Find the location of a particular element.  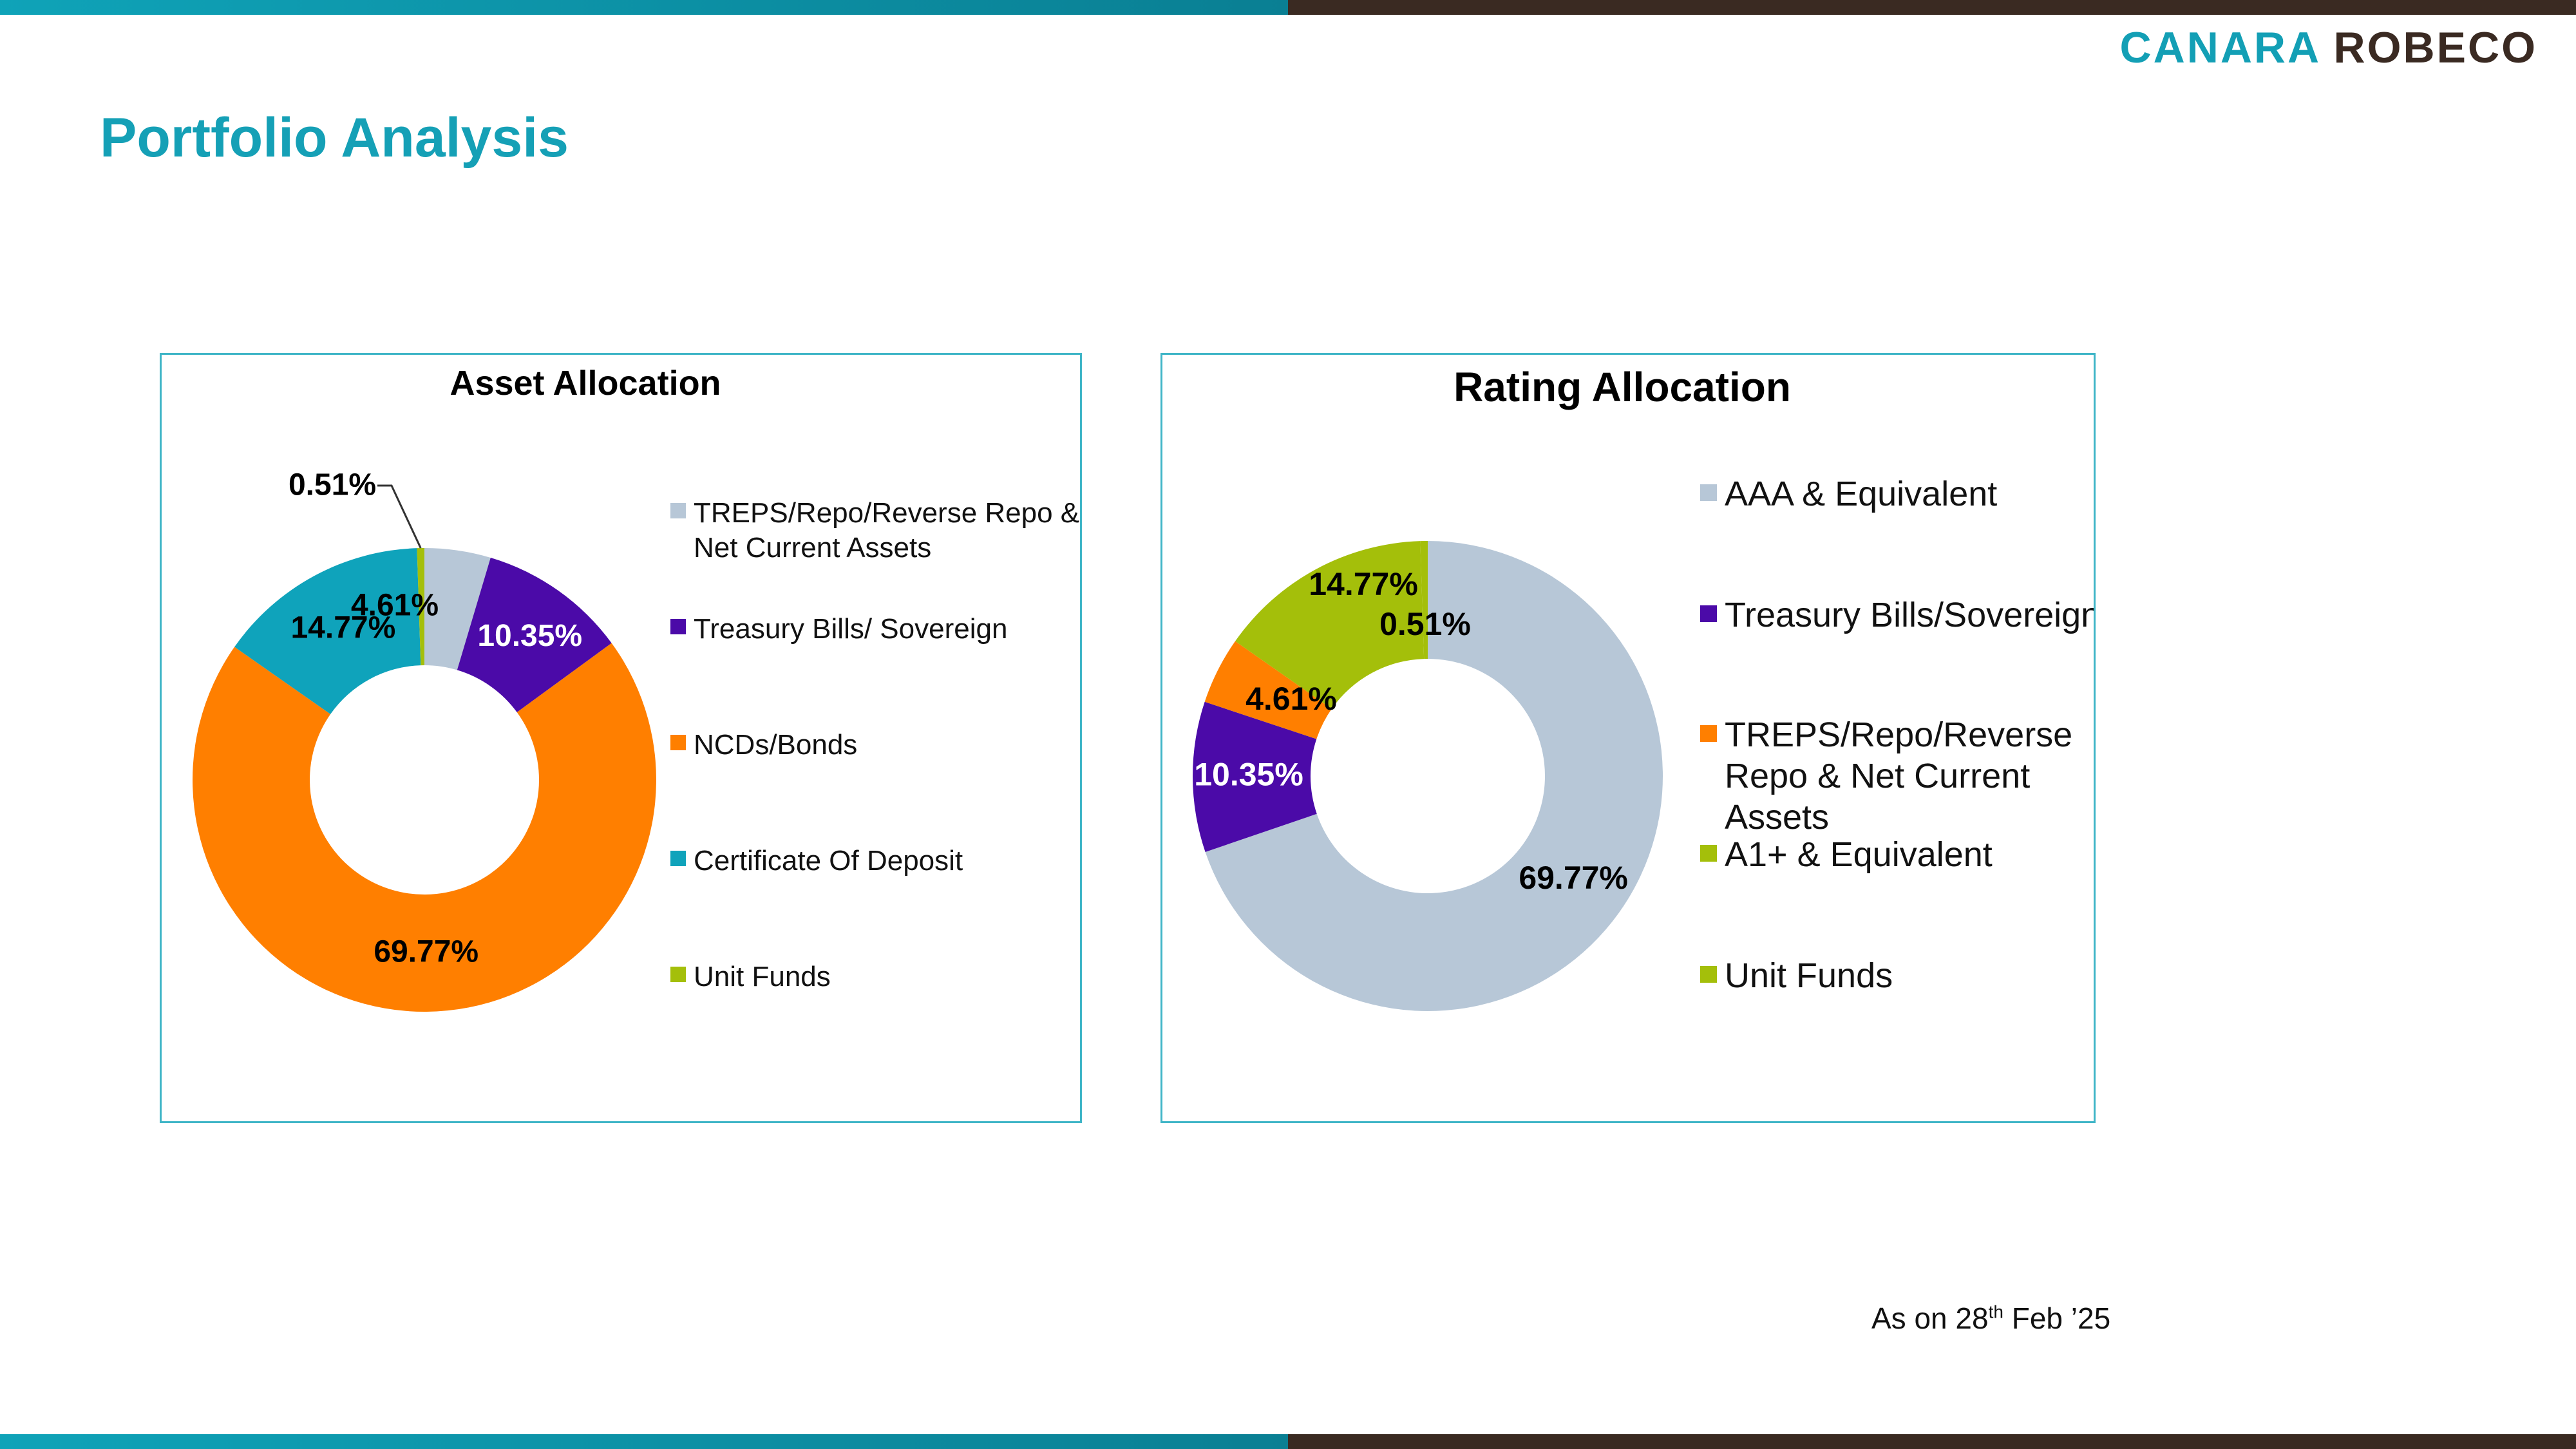

legend-line: AAA & Equivalent is located at coordinates (1861, 494).